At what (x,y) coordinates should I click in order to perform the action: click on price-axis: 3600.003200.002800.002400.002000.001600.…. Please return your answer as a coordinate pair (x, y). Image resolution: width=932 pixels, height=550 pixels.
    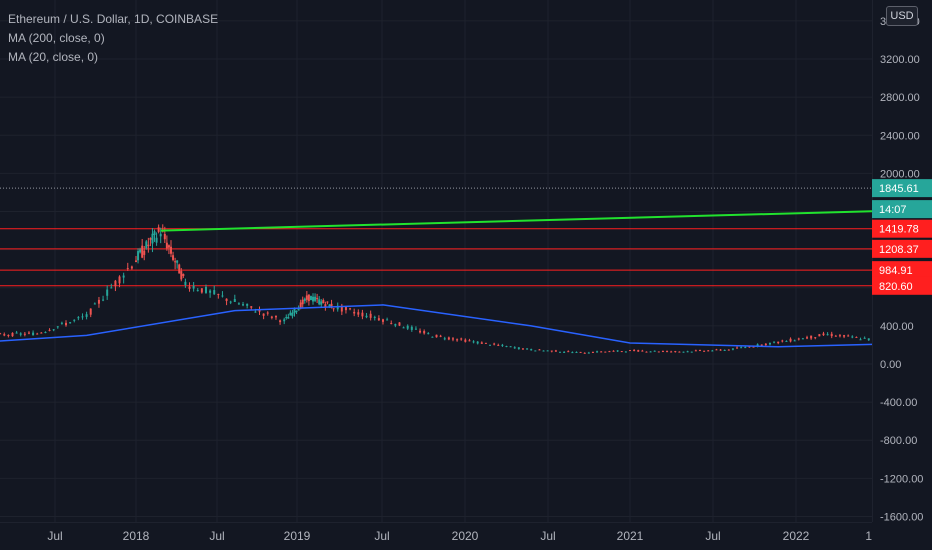
    Looking at the image, I should click on (902, 261).